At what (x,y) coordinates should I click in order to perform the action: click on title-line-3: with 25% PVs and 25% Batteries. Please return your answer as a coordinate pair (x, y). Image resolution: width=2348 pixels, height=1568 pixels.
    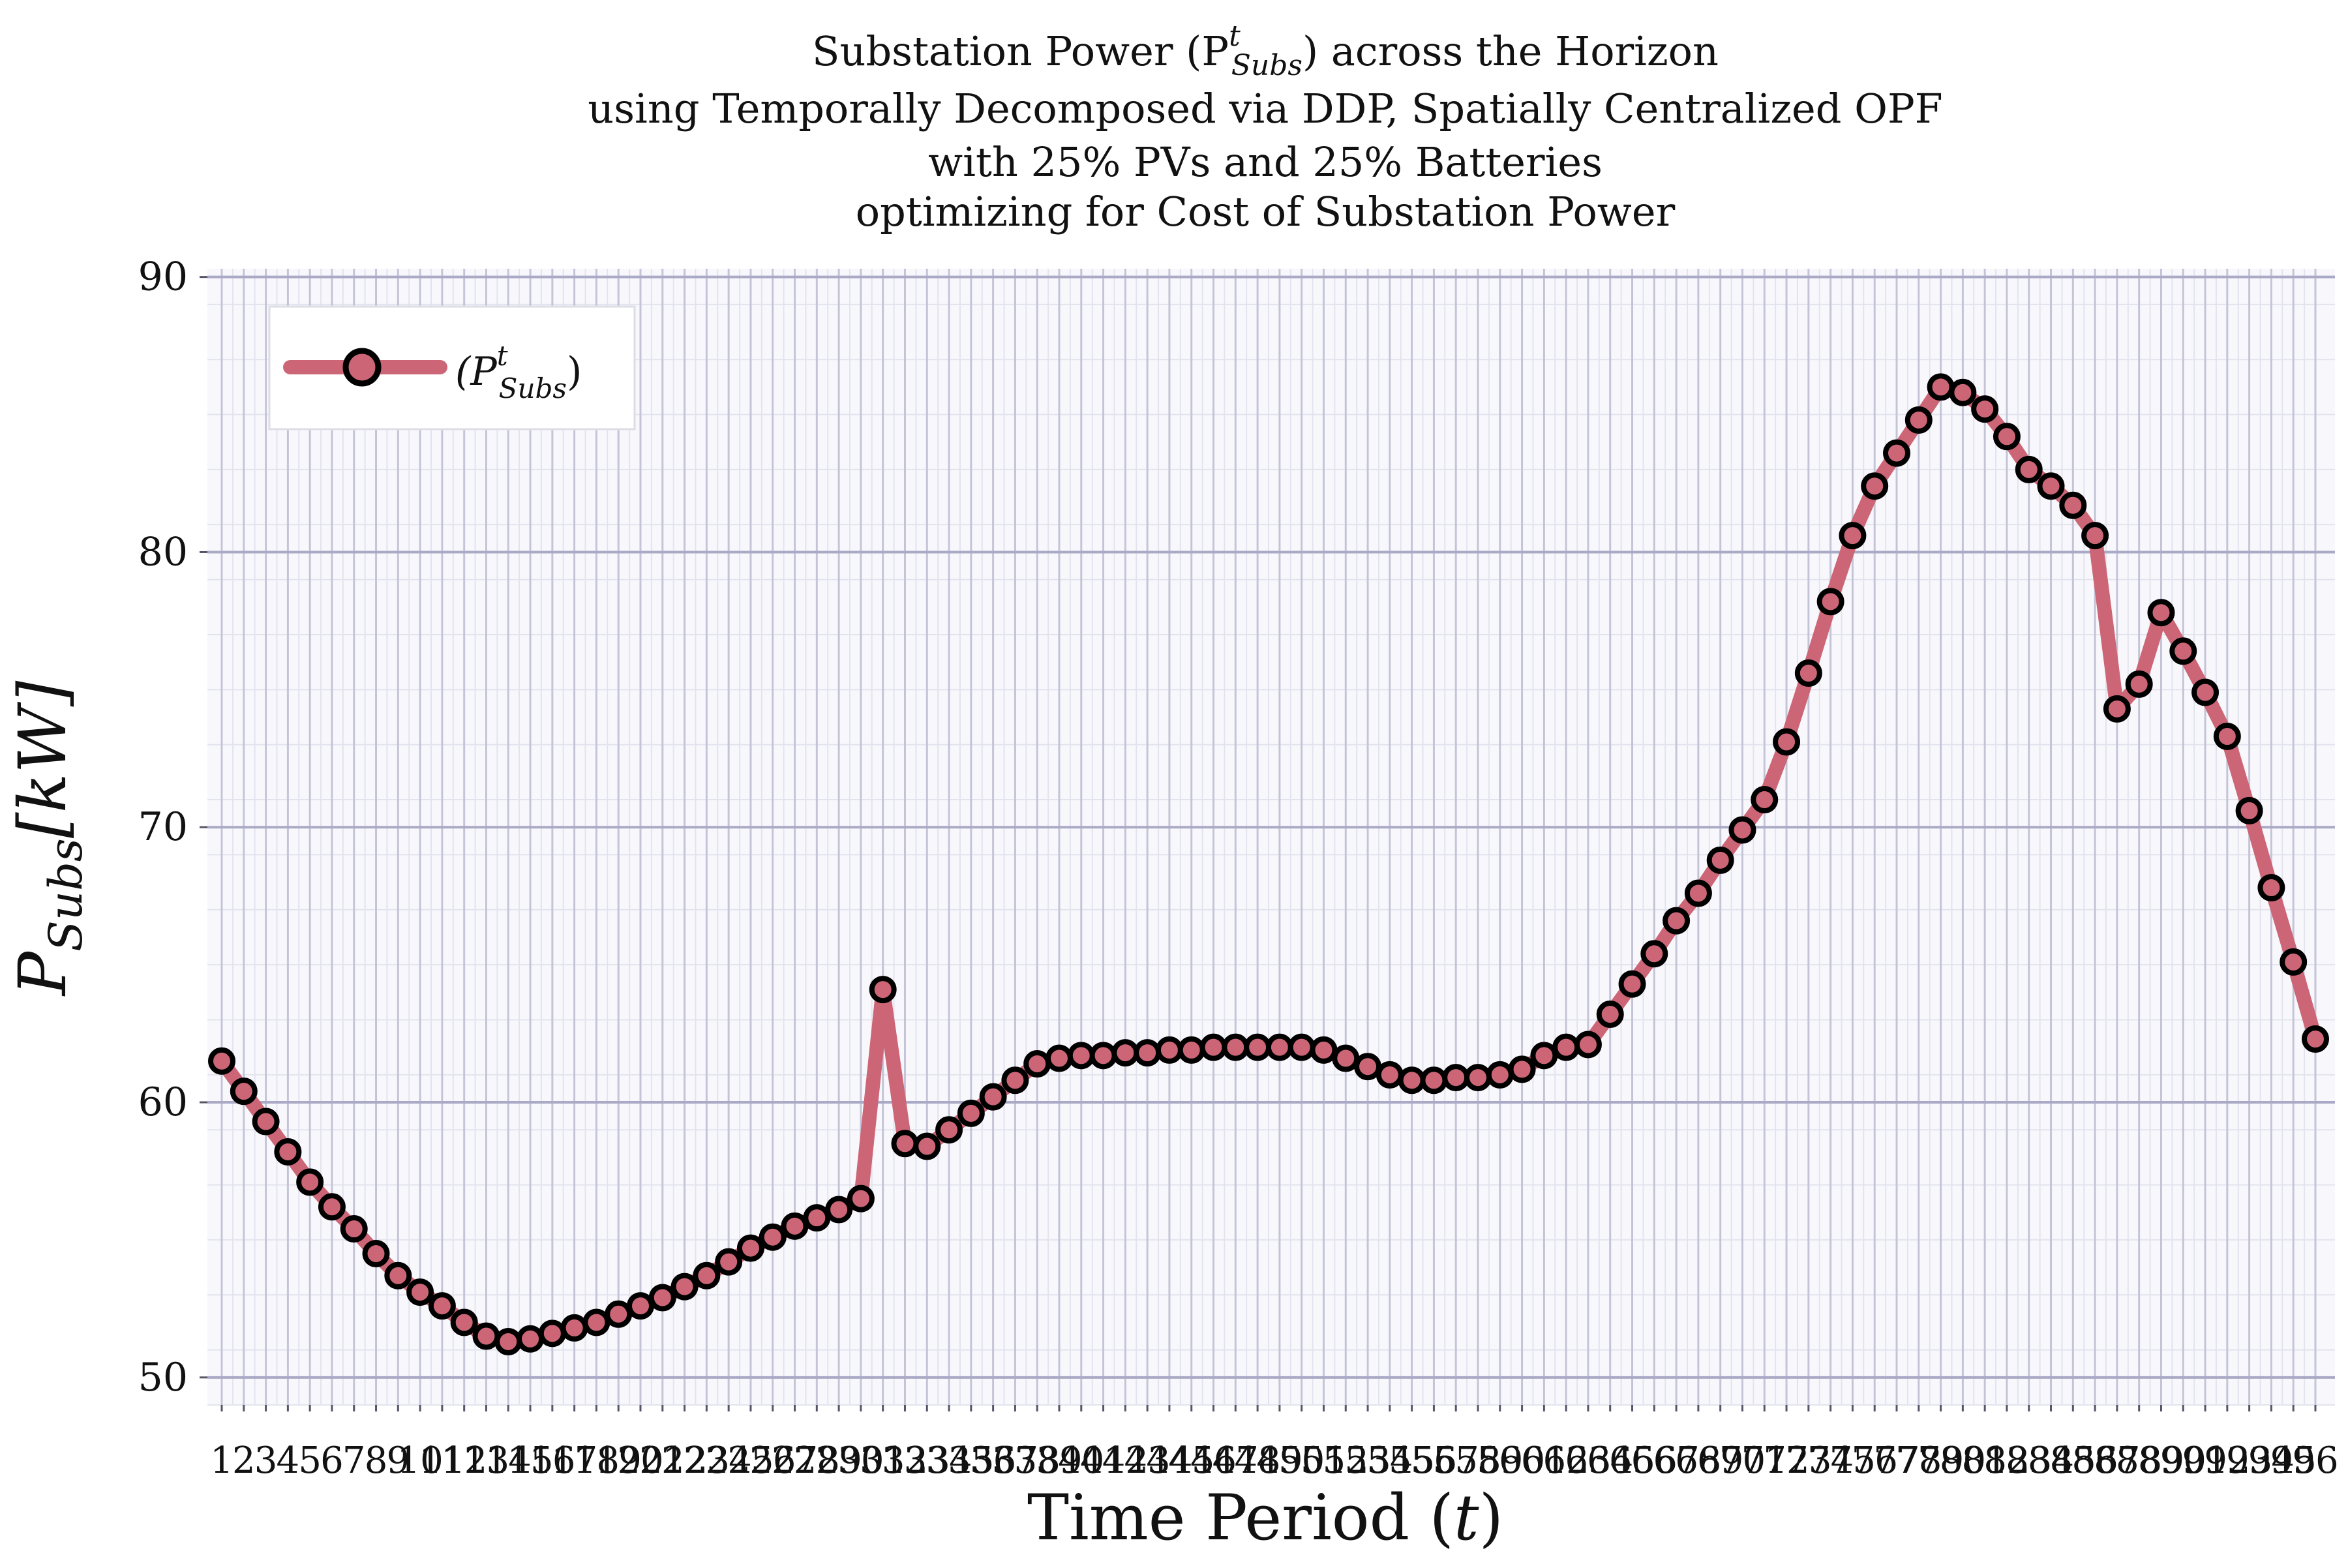
    Looking at the image, I should click on (1265, 162).